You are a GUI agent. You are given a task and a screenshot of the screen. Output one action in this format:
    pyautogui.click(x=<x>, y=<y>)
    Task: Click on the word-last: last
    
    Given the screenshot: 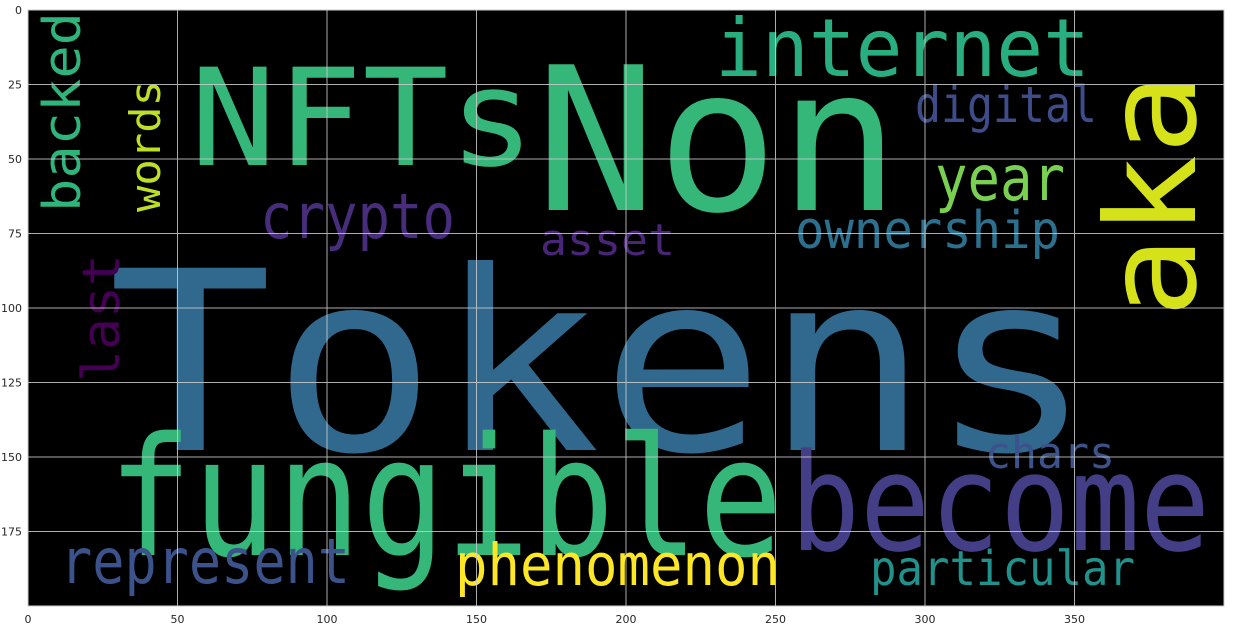 What is the action you would take?
    pyautogui.click(x=102, y=318)
    